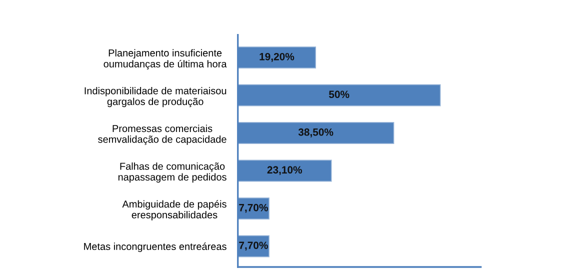  I want to click on y-tick-label: Planejamento insuficiente oumudanças de última hora, so click(165, 59).